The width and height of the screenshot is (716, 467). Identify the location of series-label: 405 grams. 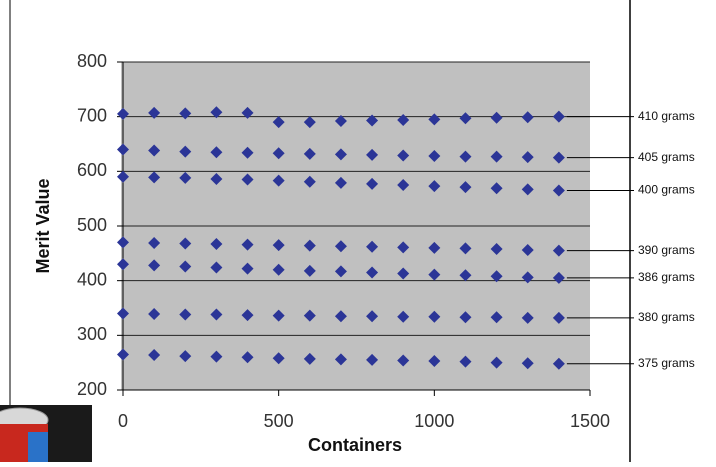
(666, 157).